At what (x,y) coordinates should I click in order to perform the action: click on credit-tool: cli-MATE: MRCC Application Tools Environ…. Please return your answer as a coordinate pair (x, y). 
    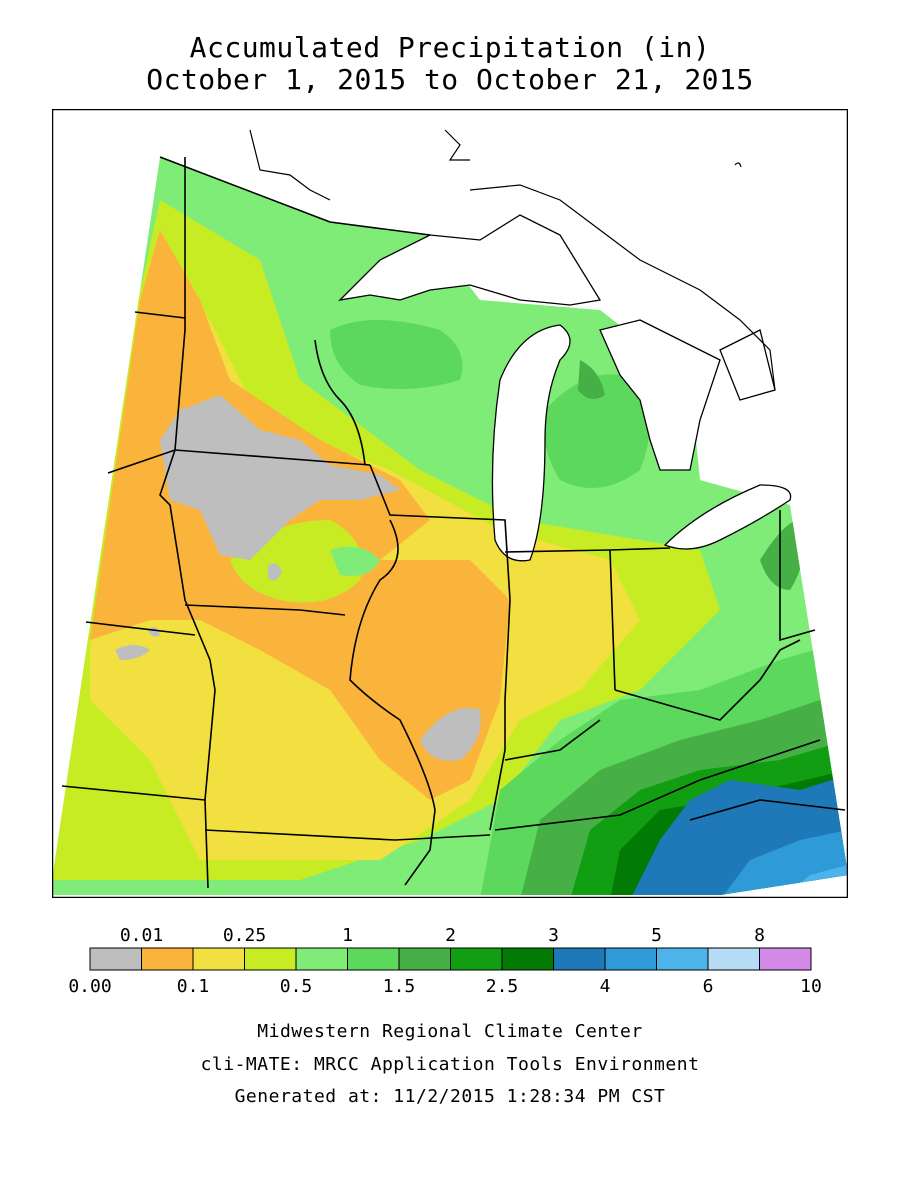
    Looking at the image, I should click on (450, 1064).